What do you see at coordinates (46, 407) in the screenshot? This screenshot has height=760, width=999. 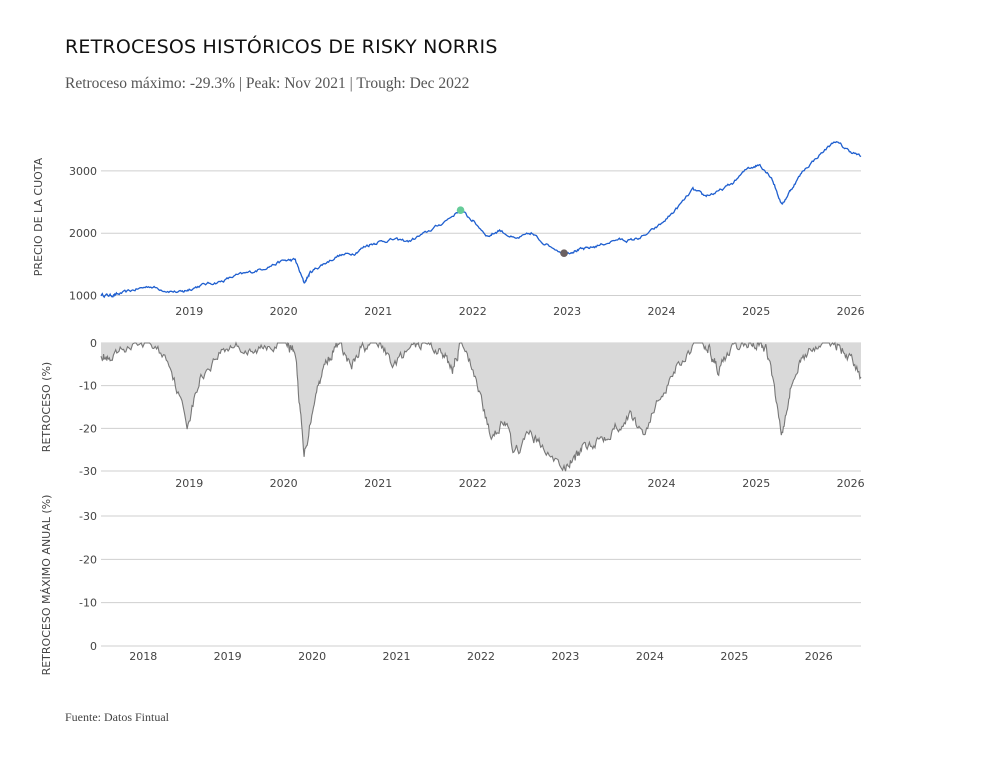 I see `y-axis-title: RETROCESO (%)` at bounding box center [46, 407].